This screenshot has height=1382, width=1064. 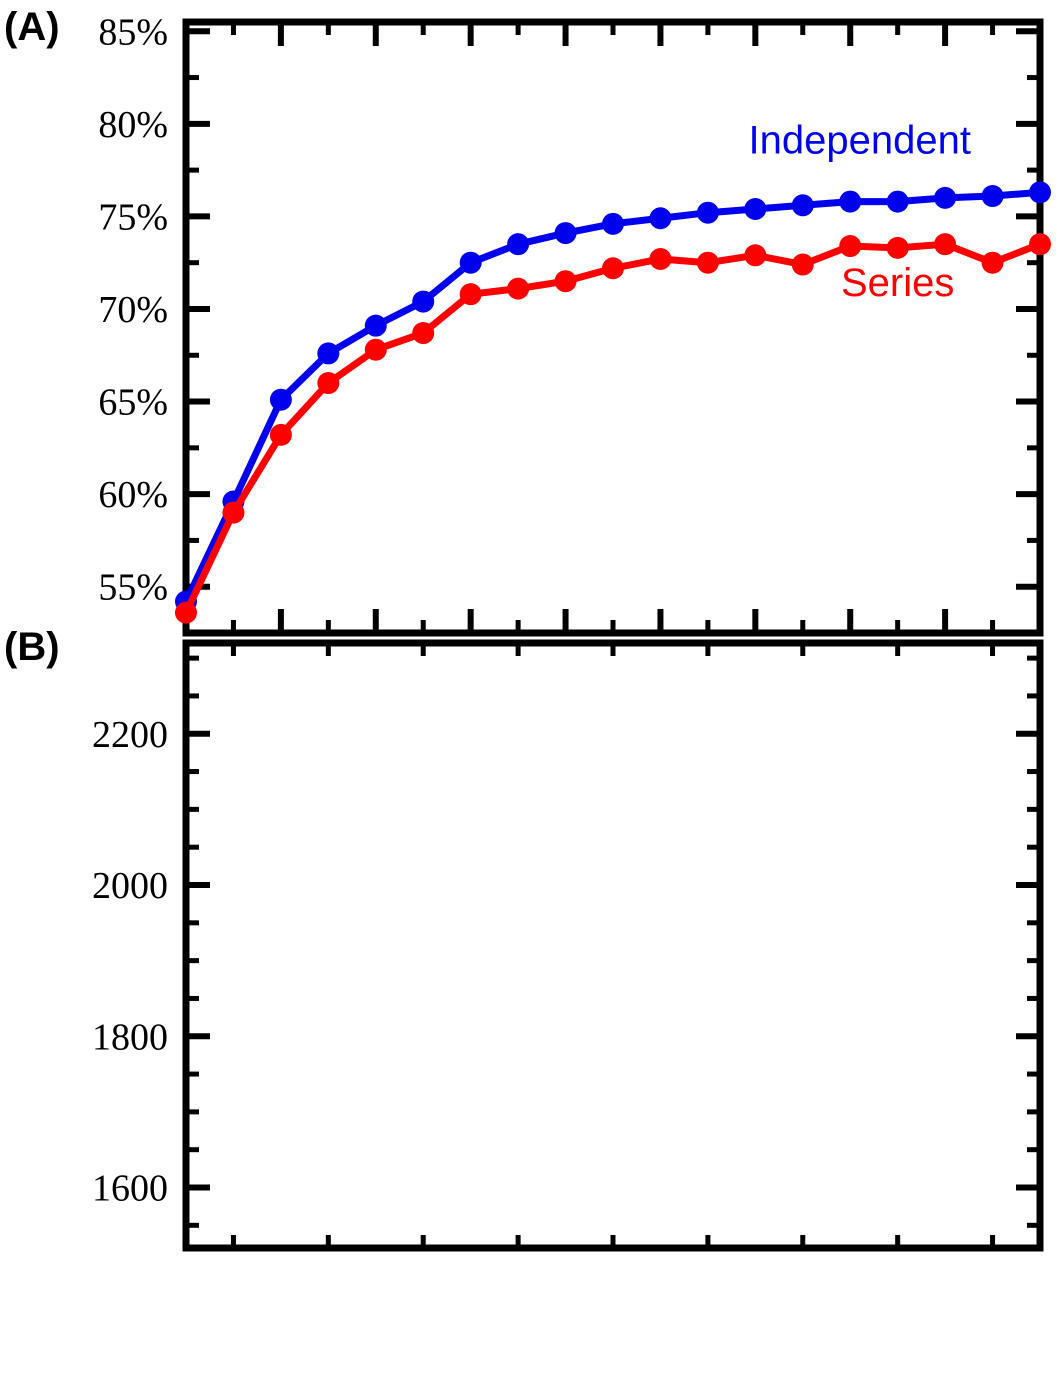 What do you see at coordinates (133, 403) in the screenshot?
I see `y-tick-label: 65%` at bounding box center [133, 403].